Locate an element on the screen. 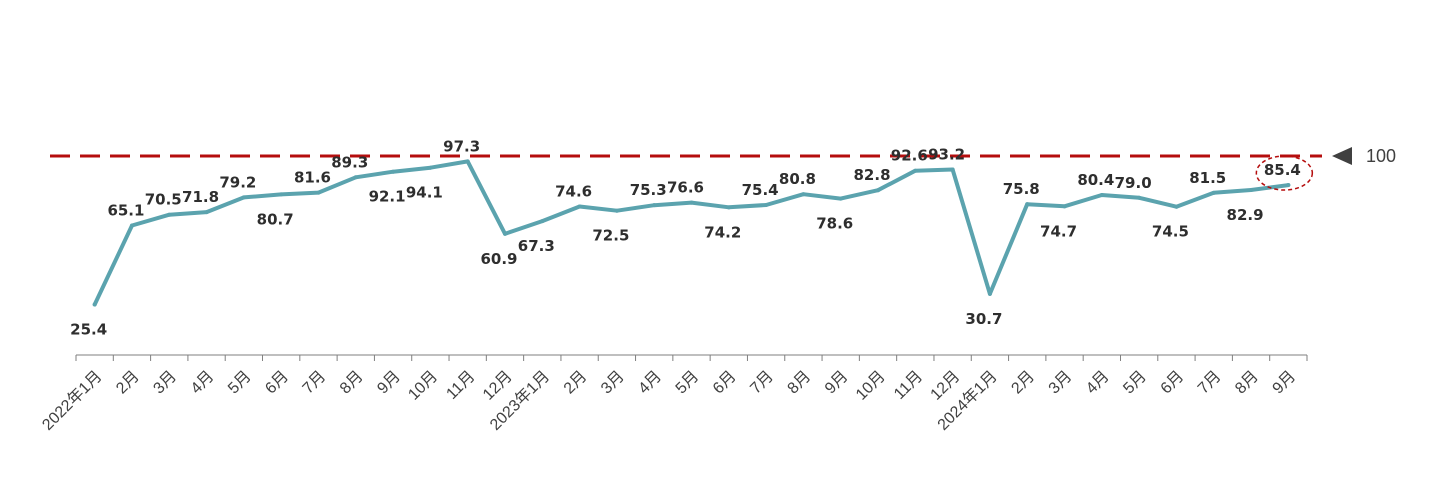 This screenshot has height=498, width=1430. x-axis is located at coordinates (691, 357).